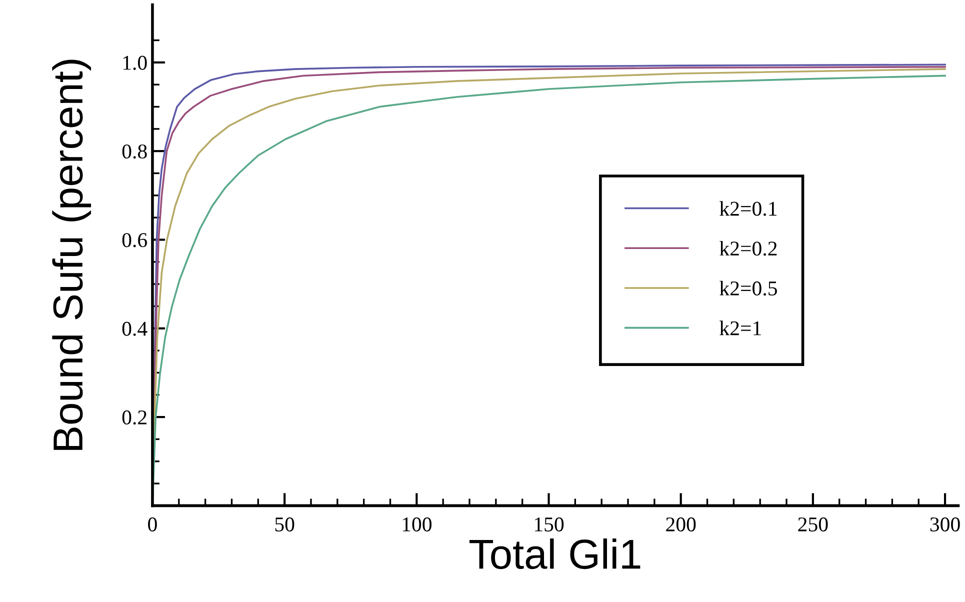 This screenshot has height=602, width=965. What do you see at coordinates (748, 248) in the screenshot?
I see `legend-label: k2=0.2` at bounding box center [748, 248].